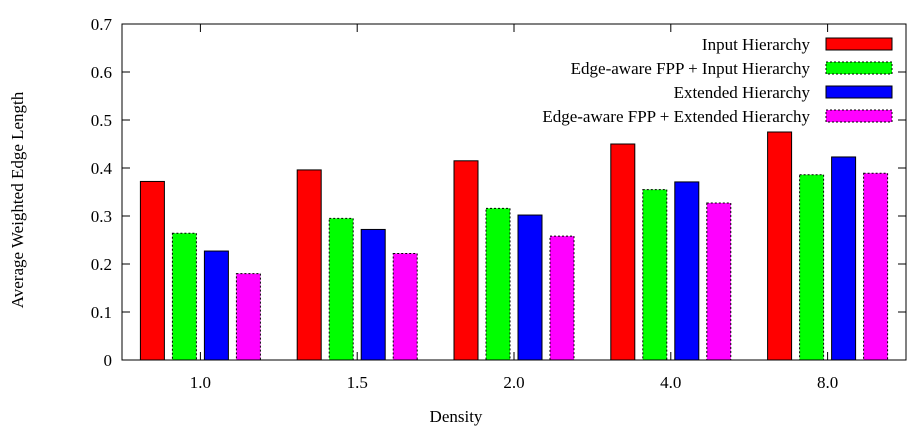 This screenshot has height=428, width=912. I want to click on legend-label-3: Edge-aware FPP + Extended Hierarchy, so click(676, 116).